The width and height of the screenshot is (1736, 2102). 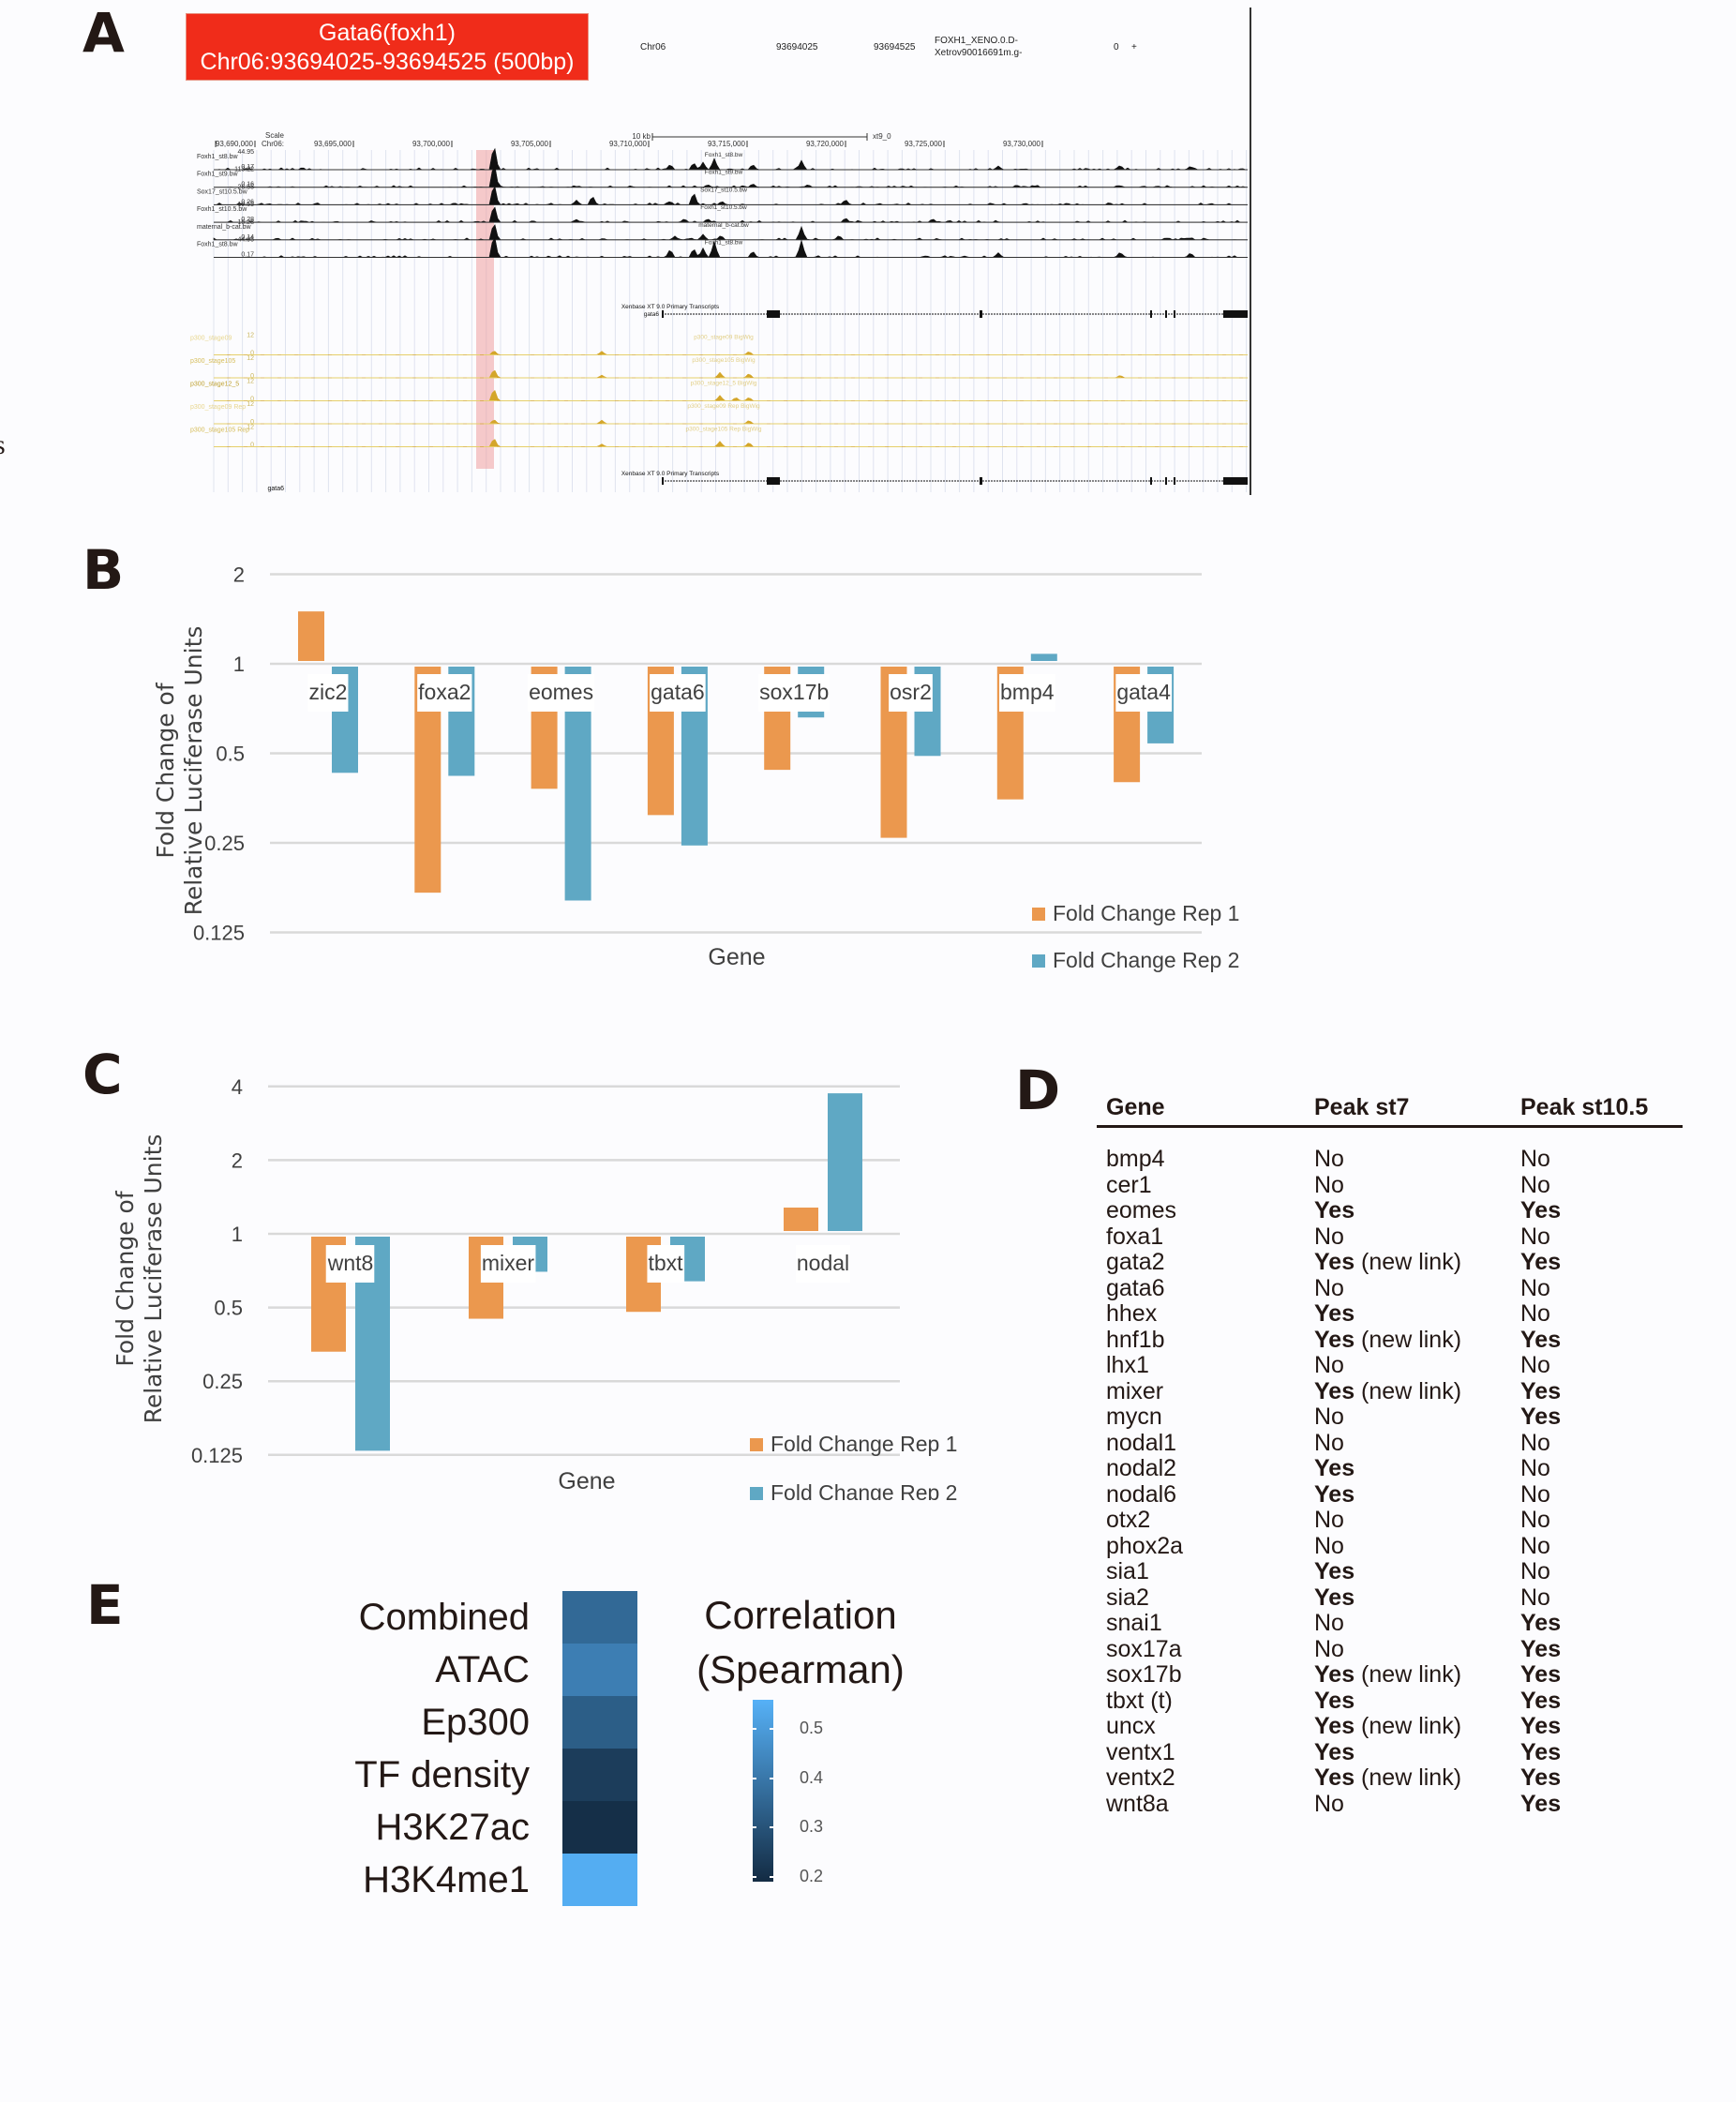 What do you see at coordinates (530, 144) in the screenshot?
I see `position-tick-label: 93,705,000` at bounding box center [530, 144].